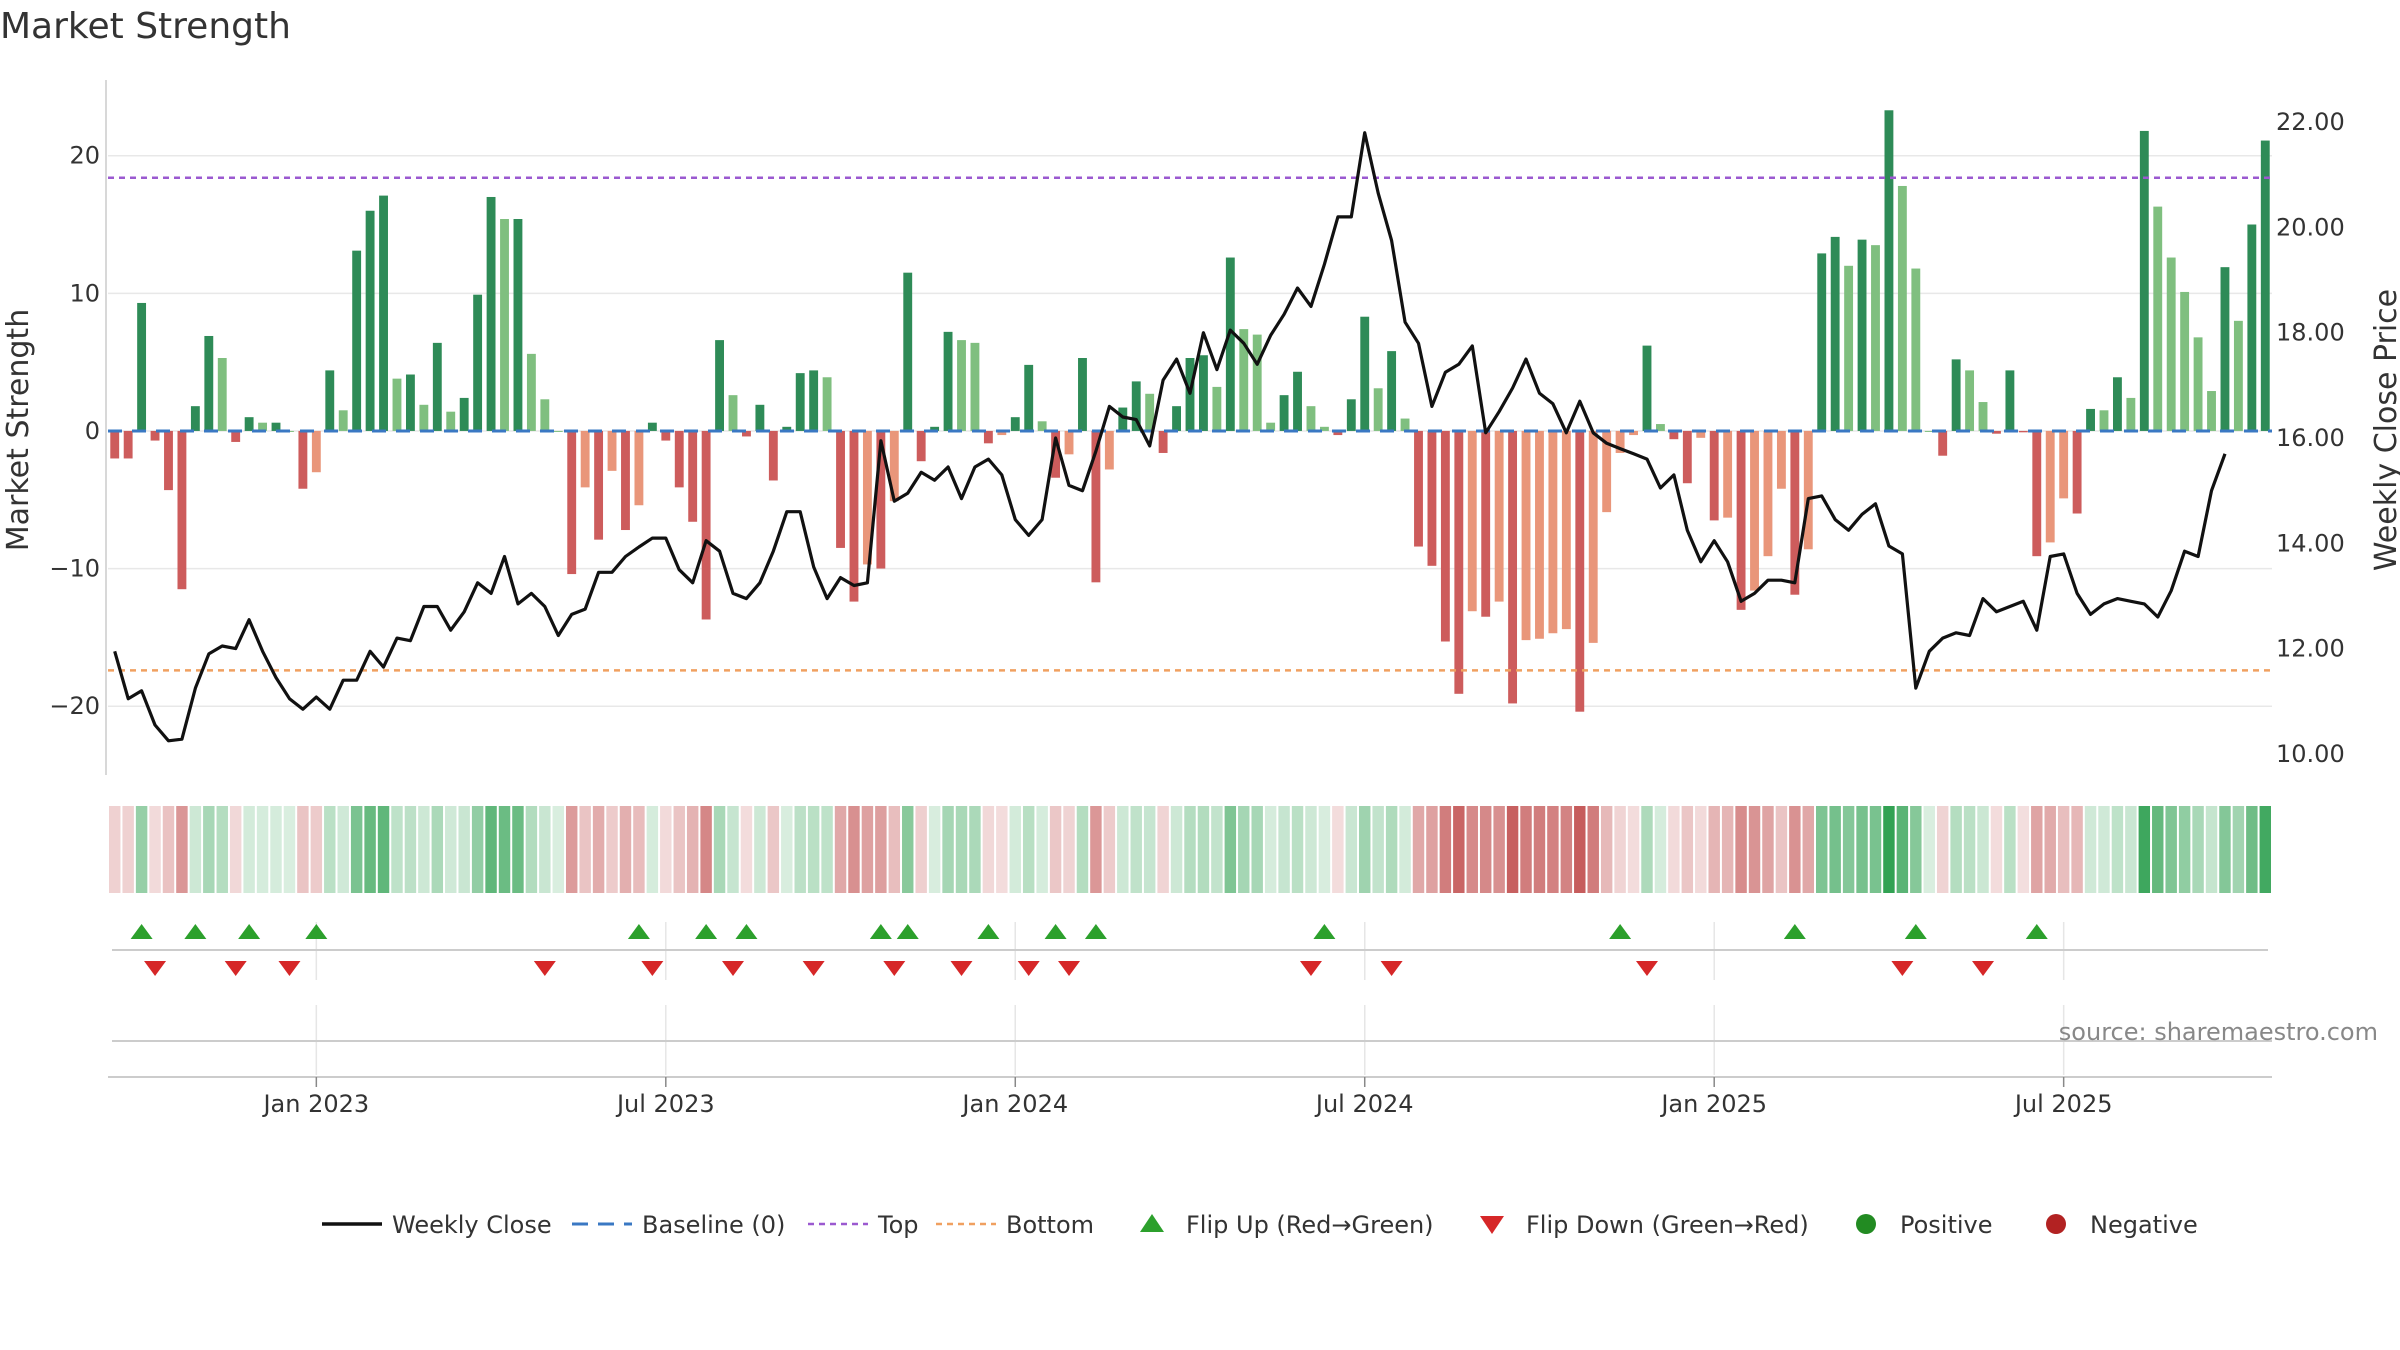 Image resolution: width=2400 pixels, height=1350 pixels. Describe the element at coordinates (1192, 983) in the screenshot. I see `flip-markers` at that location.